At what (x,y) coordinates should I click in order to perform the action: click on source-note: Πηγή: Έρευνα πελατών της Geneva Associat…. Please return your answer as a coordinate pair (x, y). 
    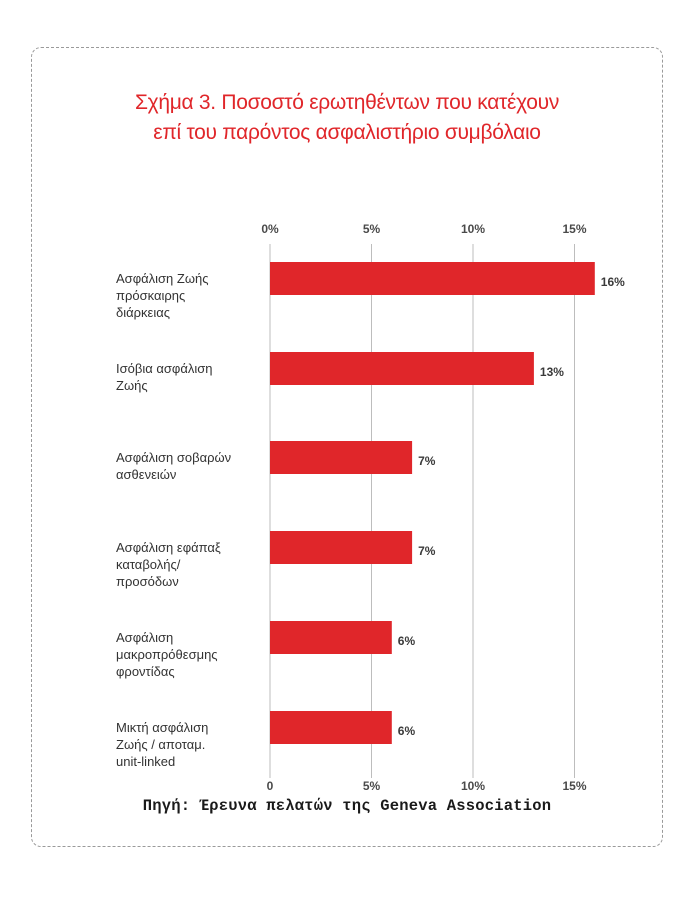
    Looking at the image, I should click on (347, 806).